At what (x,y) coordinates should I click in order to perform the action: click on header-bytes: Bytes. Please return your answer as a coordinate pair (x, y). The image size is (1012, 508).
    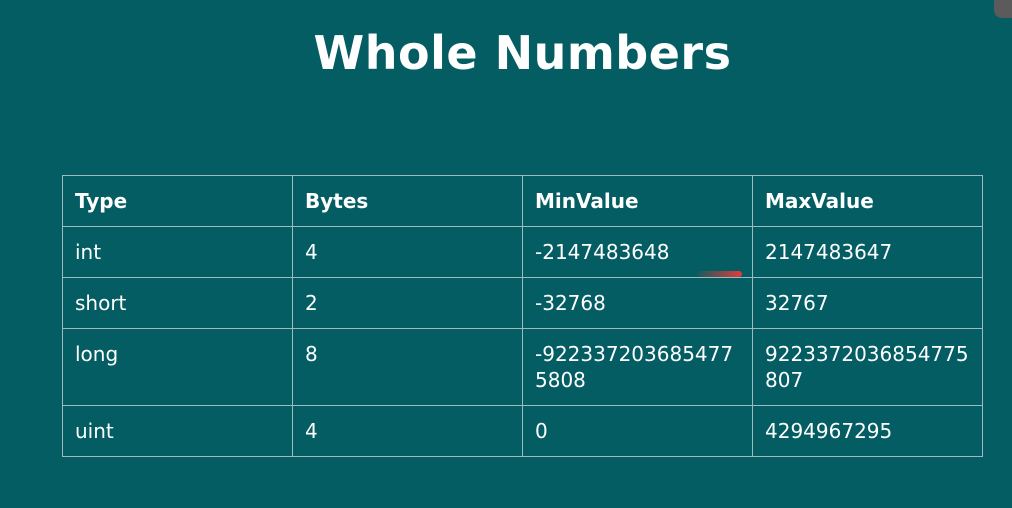
    Looking at the image, I should click on (407, 201).